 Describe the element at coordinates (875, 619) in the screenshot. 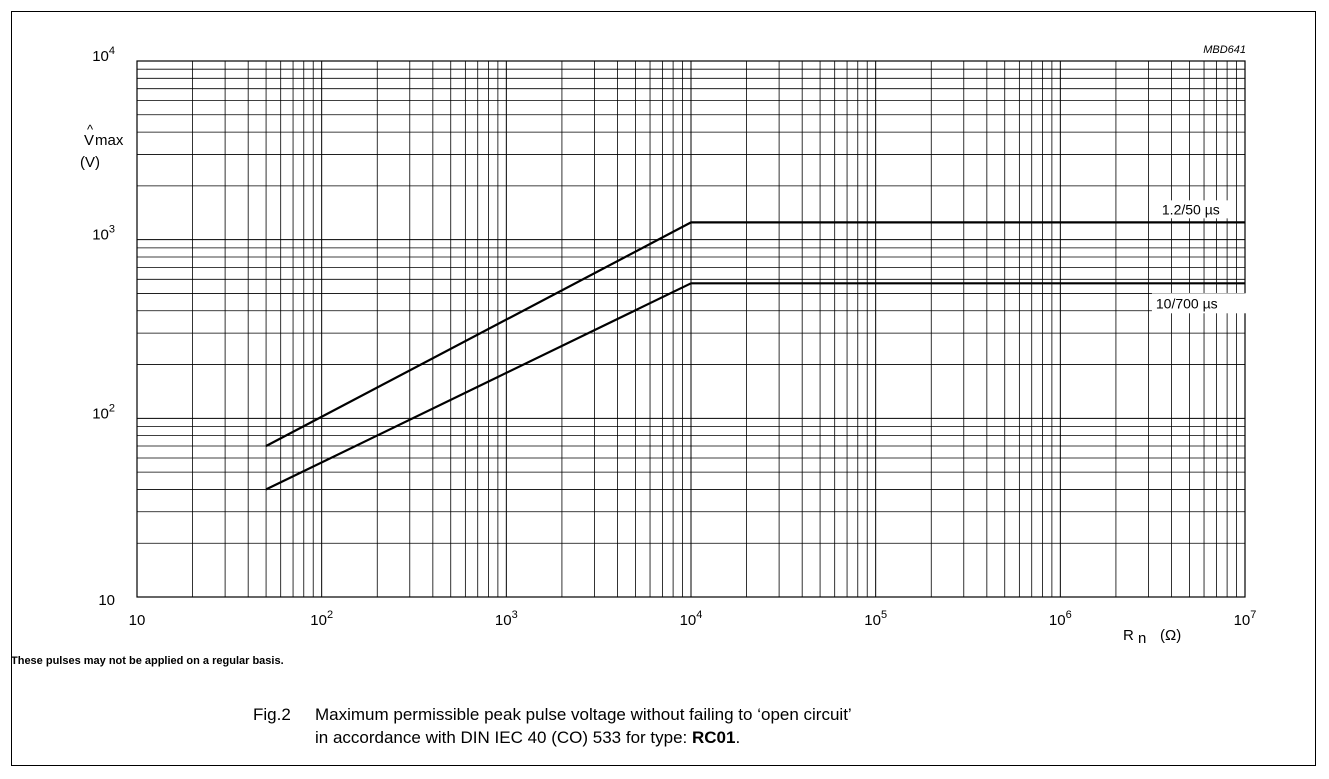

I see `x-tick-label: 10⁵` at that location.